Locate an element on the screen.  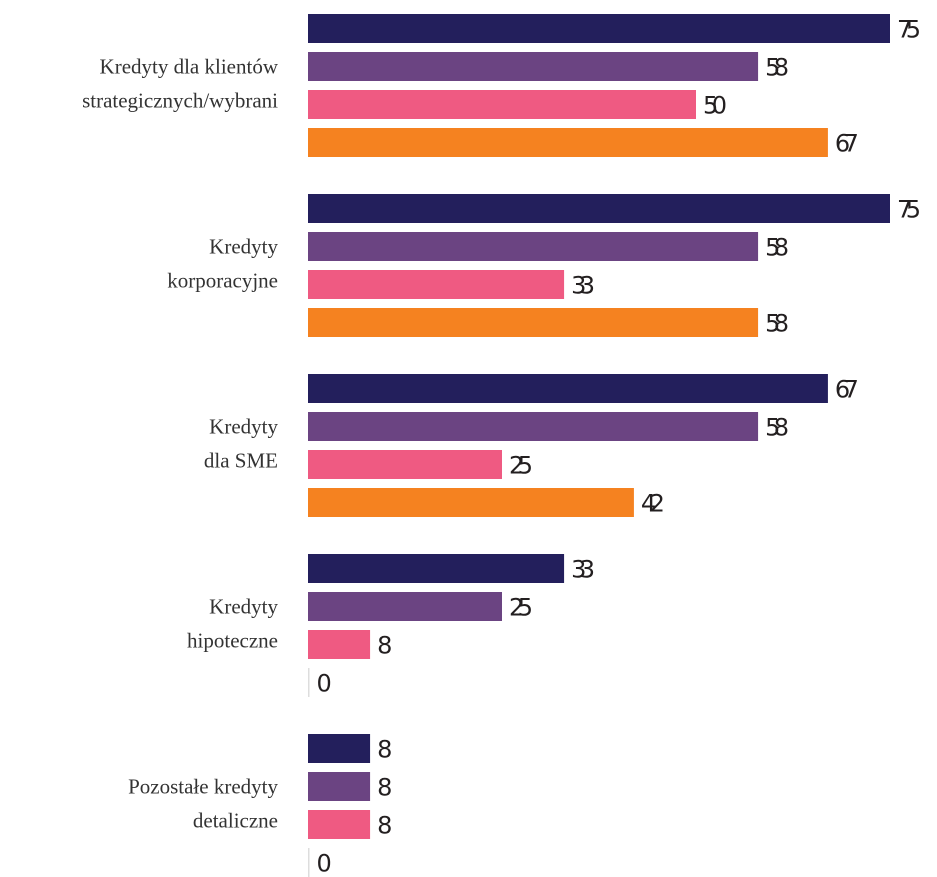
value-label: 42 is located at coordinates (653, 504).